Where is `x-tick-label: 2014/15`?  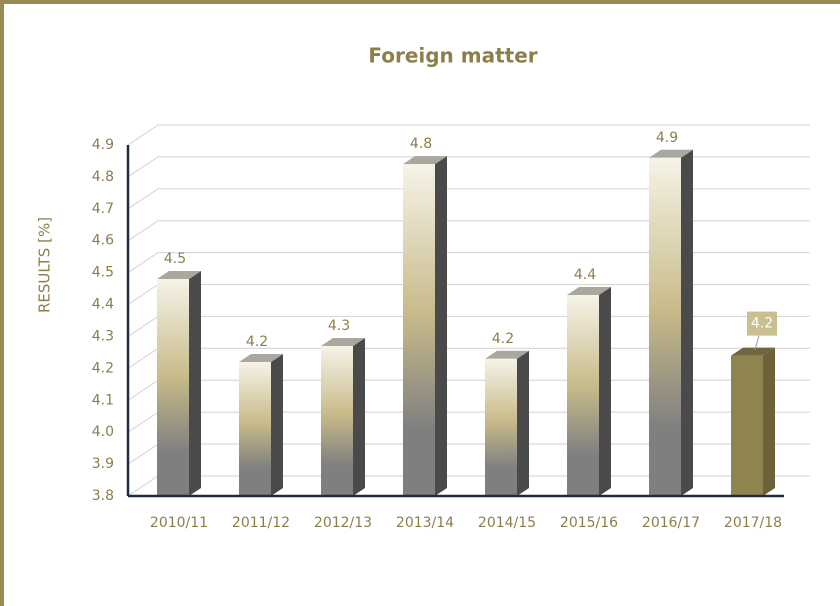
x-tick-label: 2014/15 is located at coordinates (507, 523).